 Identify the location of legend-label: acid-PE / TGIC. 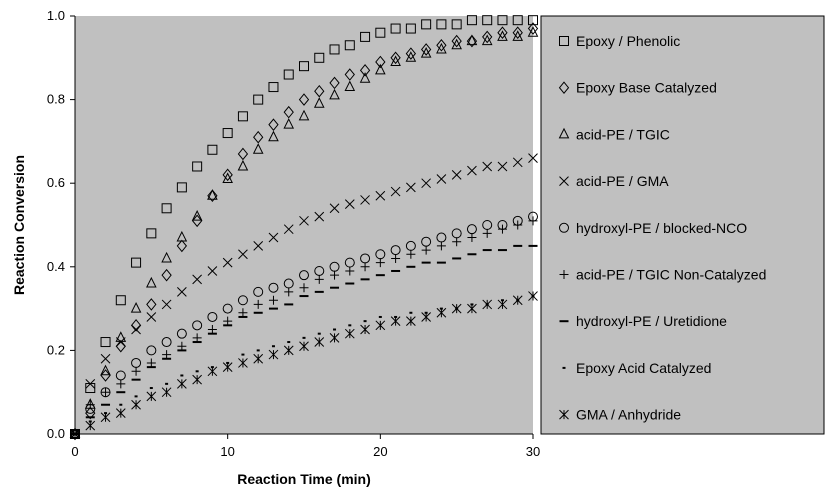
(623, 134).